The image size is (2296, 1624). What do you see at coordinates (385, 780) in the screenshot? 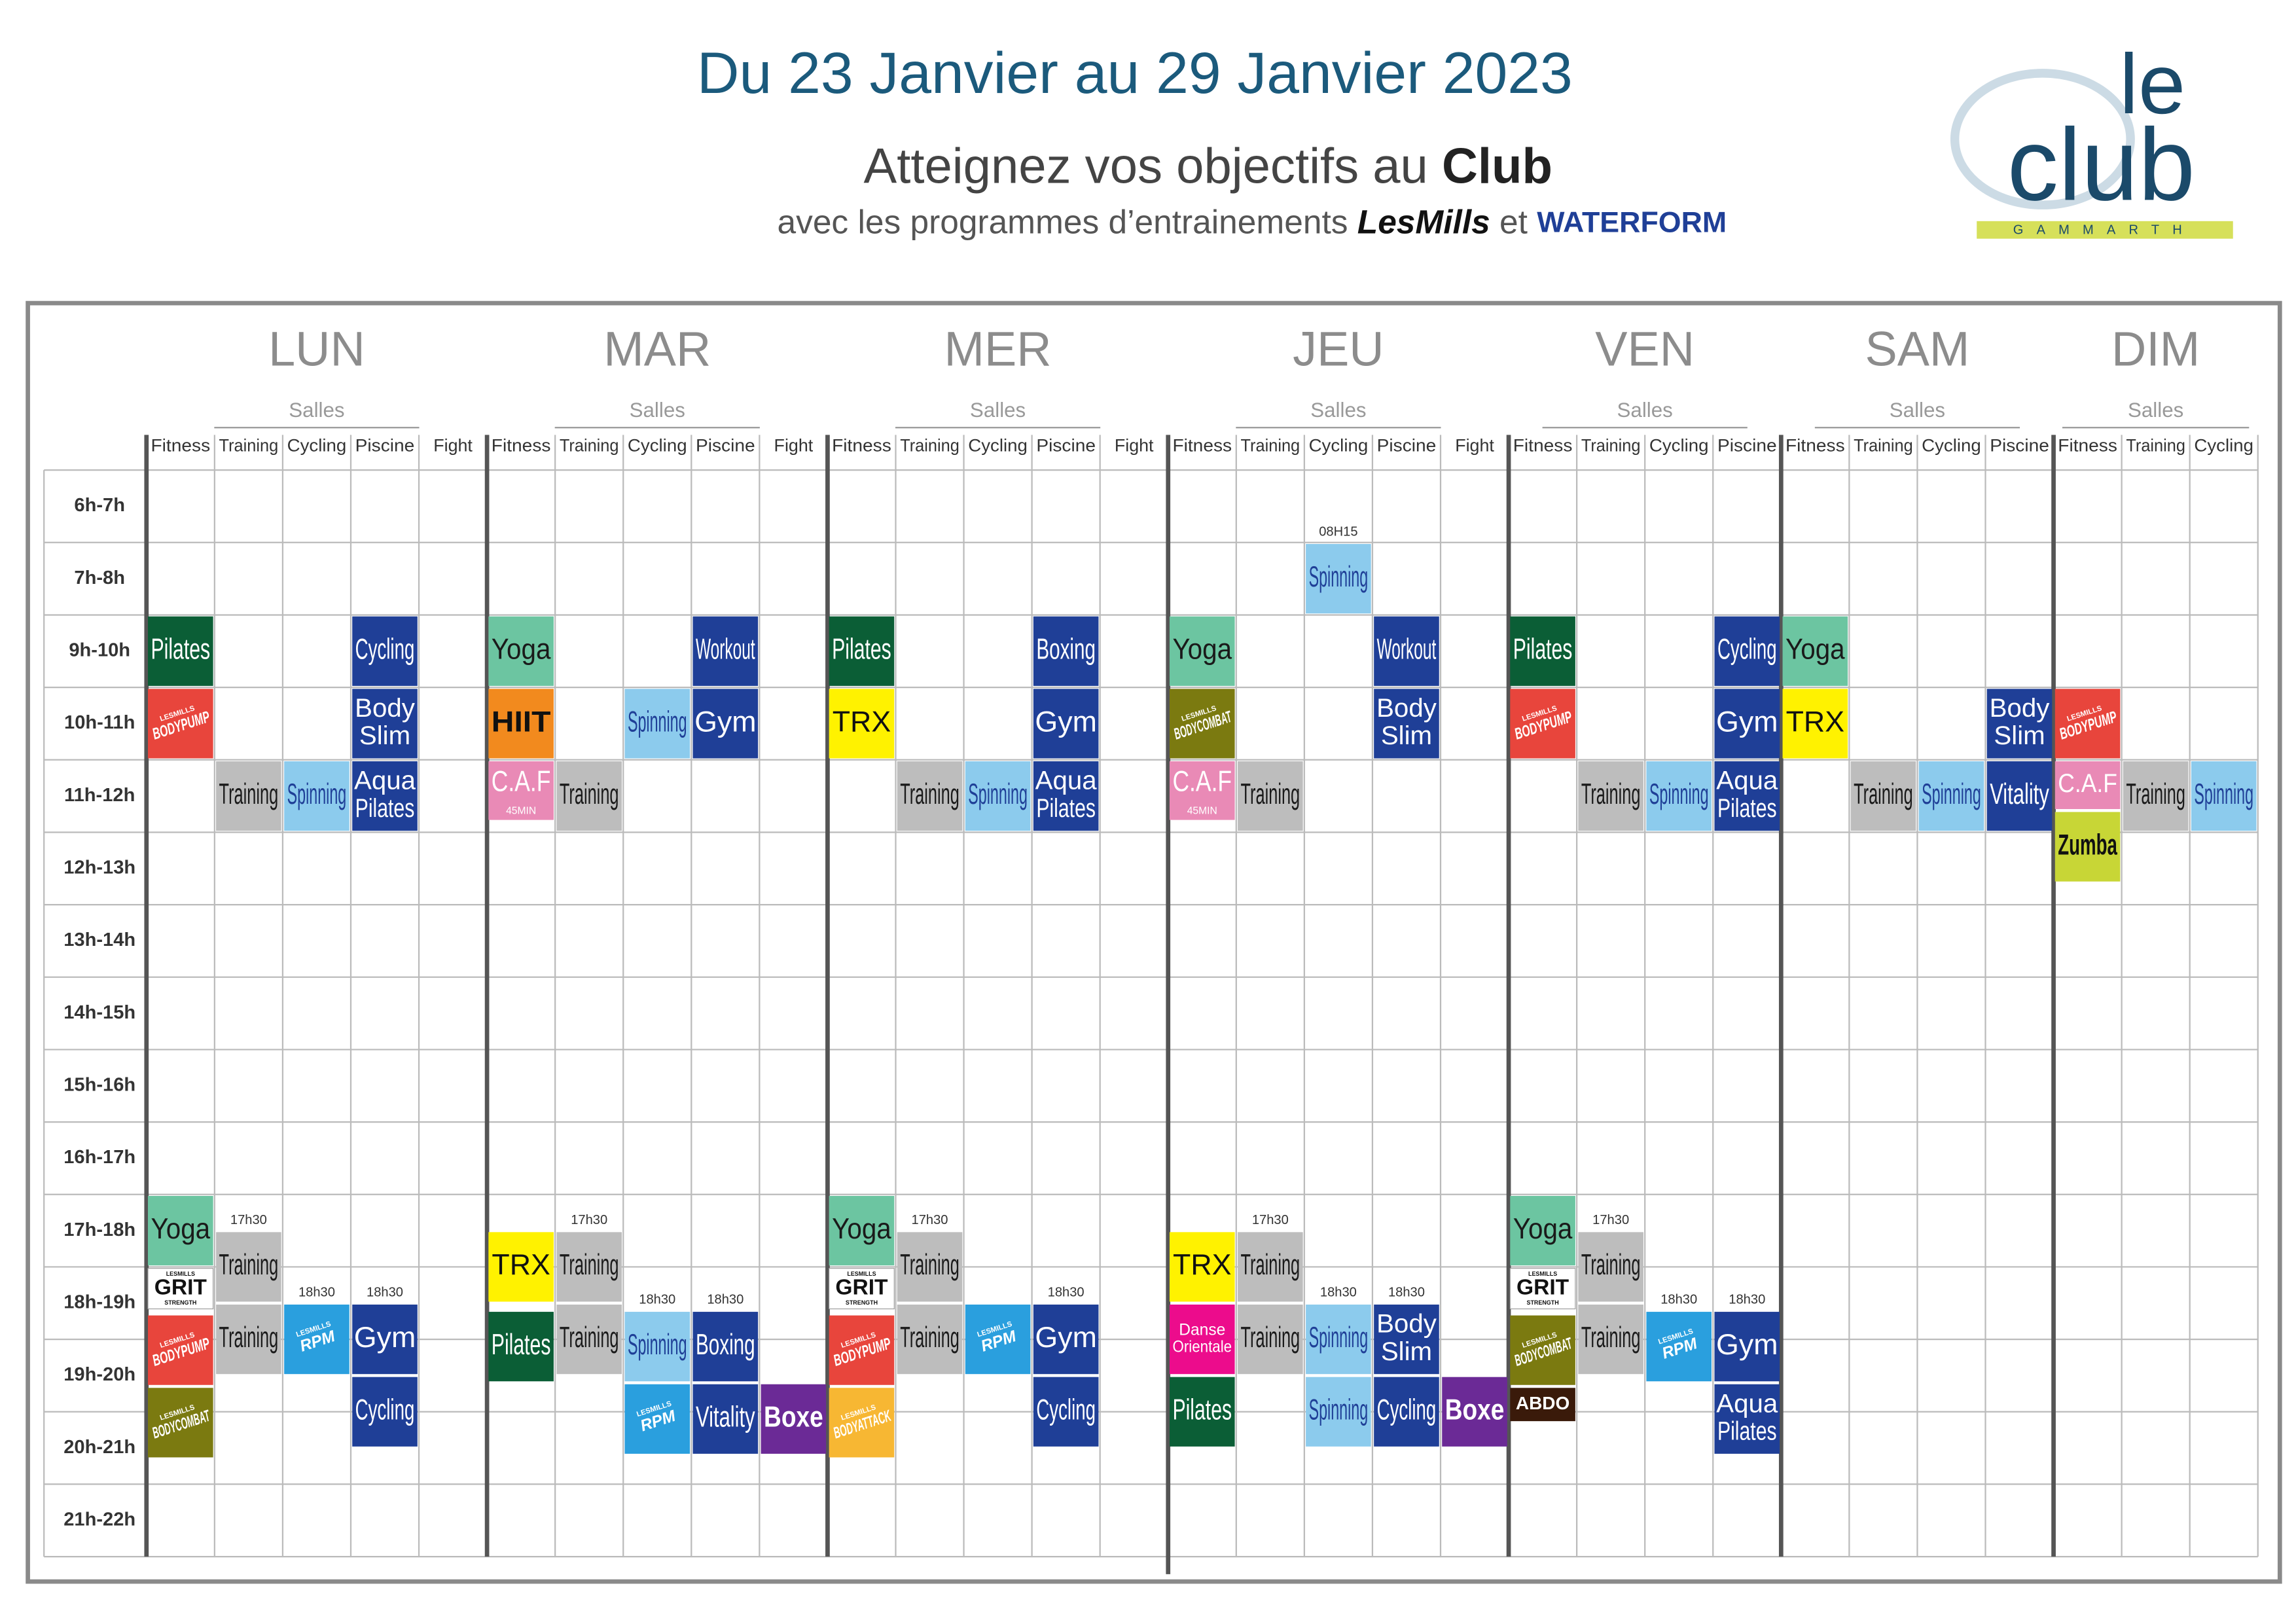
I see `session-label: Aqua` at bounding box center [385, 780].